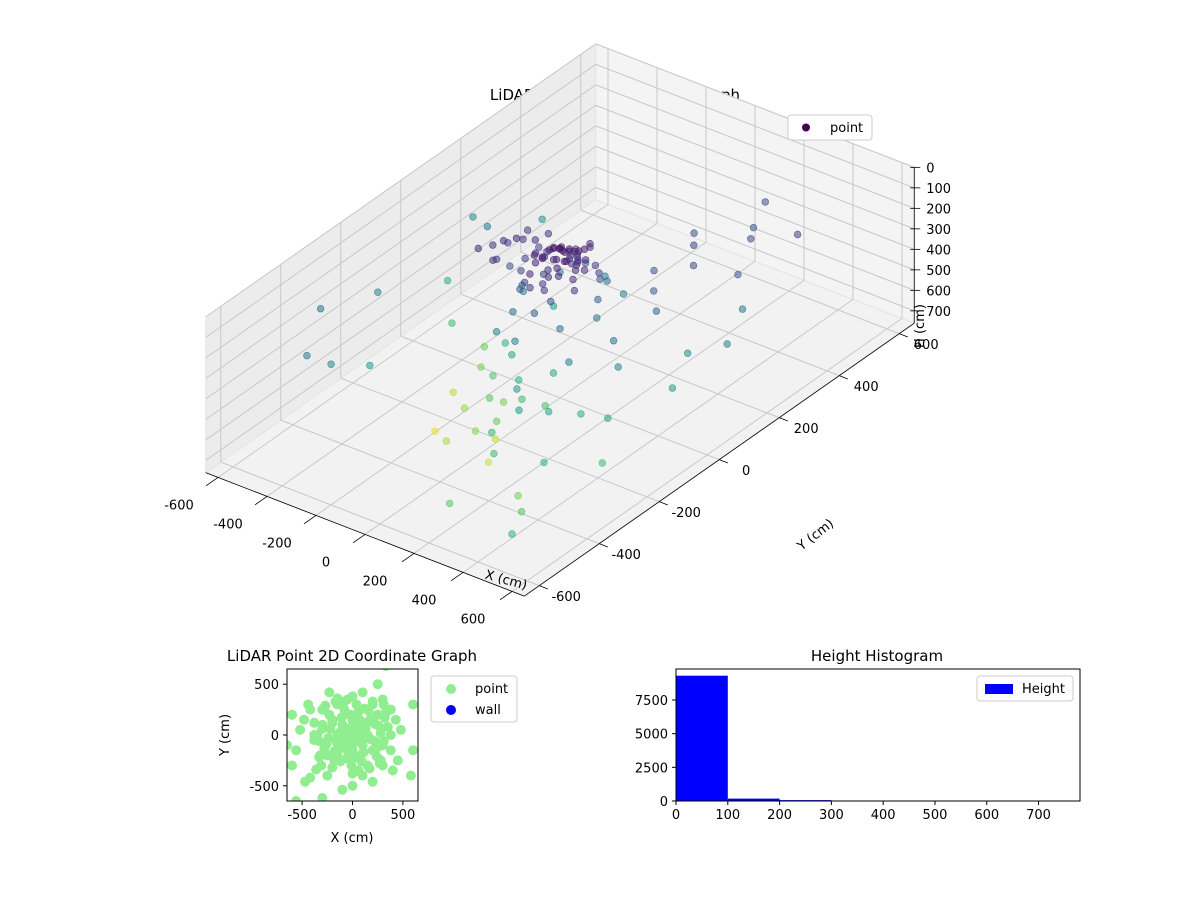 Image resolution: width=1200 pixels, height=900 pixels. What do you see at coordinates (264, 787) in the screenshot?
I see `tick-label-2d-y: -500` at bounding box center [264, 787].